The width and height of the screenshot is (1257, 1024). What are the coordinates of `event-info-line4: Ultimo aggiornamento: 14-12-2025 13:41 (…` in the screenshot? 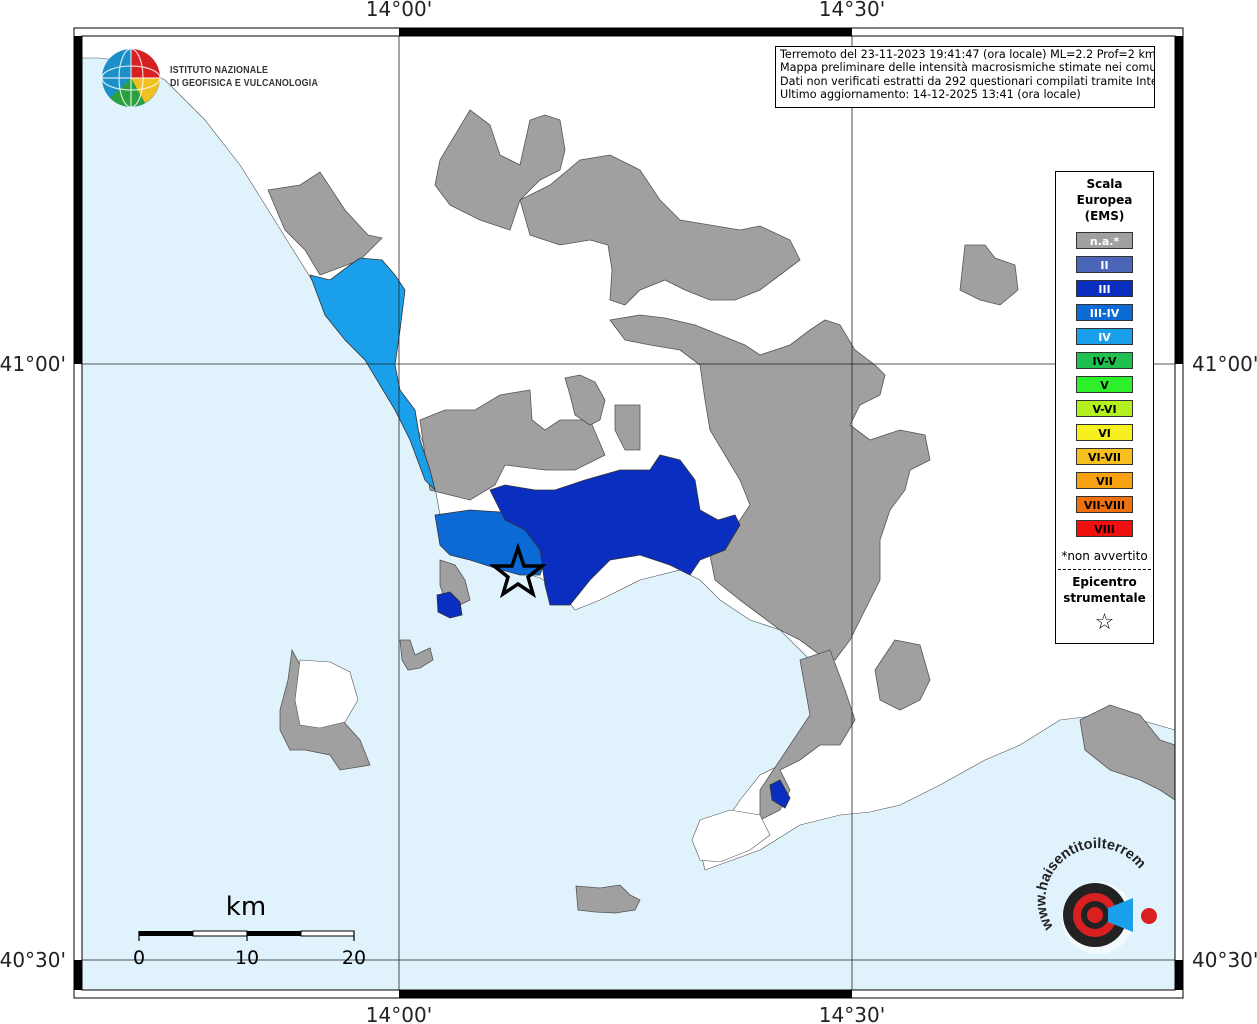 It's located at (930, 94).